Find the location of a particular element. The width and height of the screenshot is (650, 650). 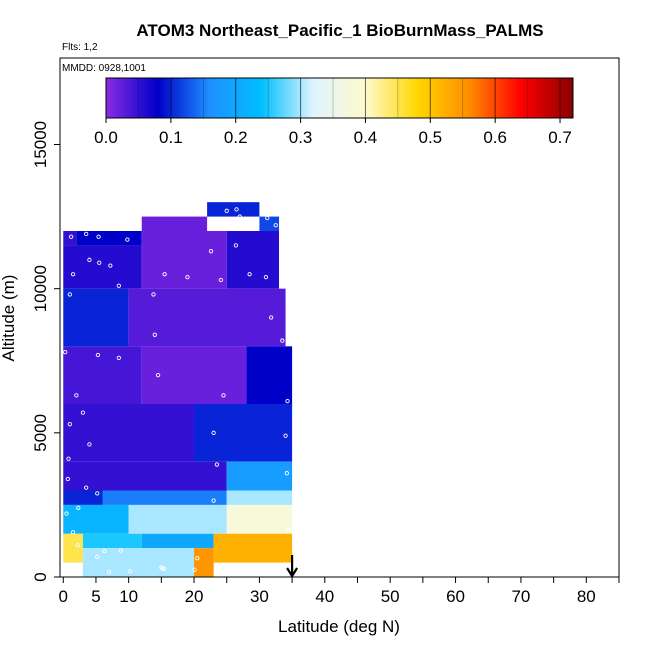

colorbar-tick-label: 0.0 is located at coordinates (106, 137).